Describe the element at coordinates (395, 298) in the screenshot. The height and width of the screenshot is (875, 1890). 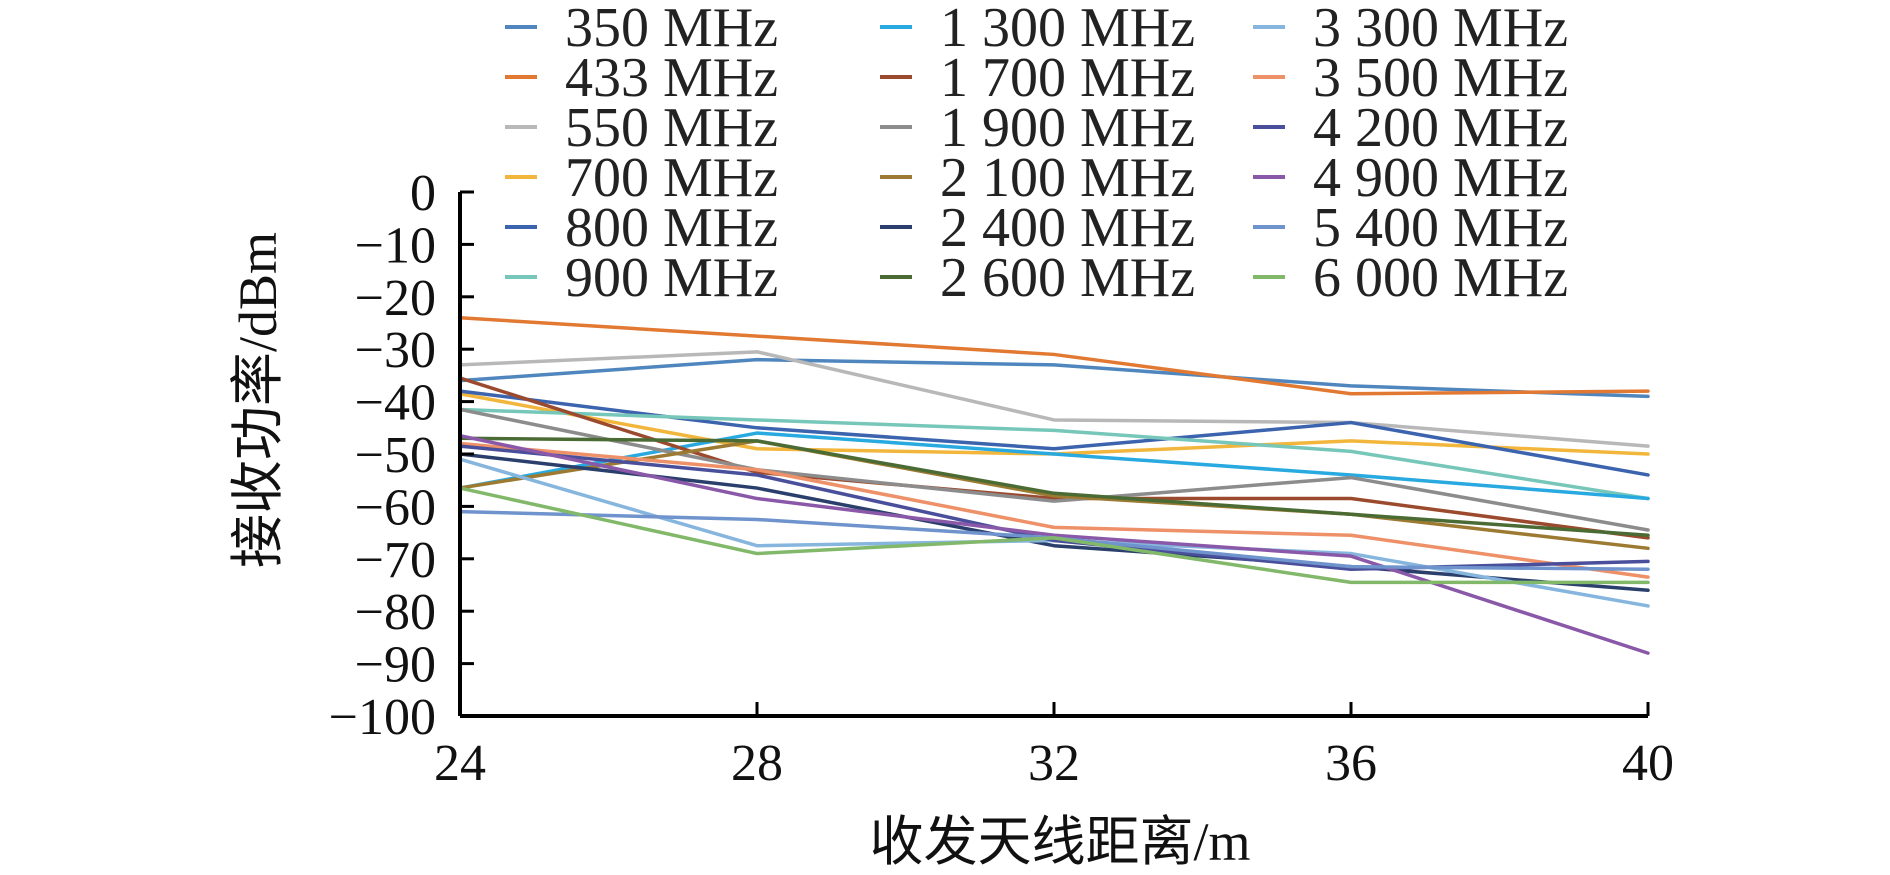
I see `y-tick-label: −20` at that location.